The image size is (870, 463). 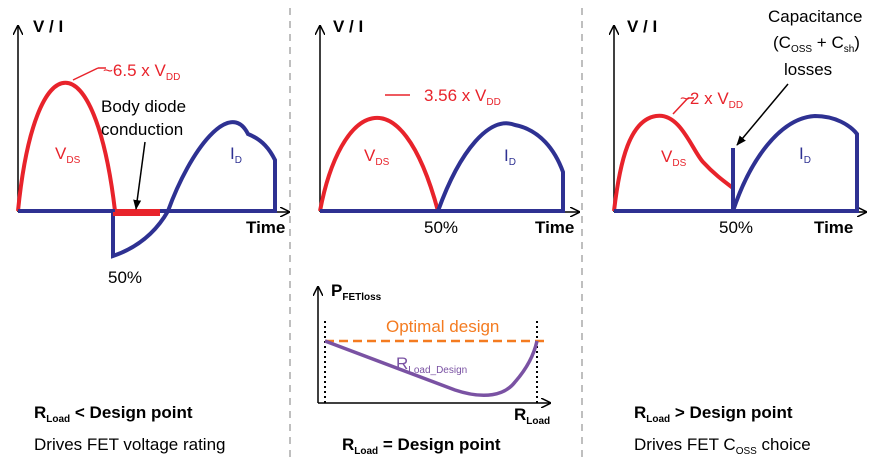 I want to click on loss-y-label: PFETloss, so click(x=356, y=292).